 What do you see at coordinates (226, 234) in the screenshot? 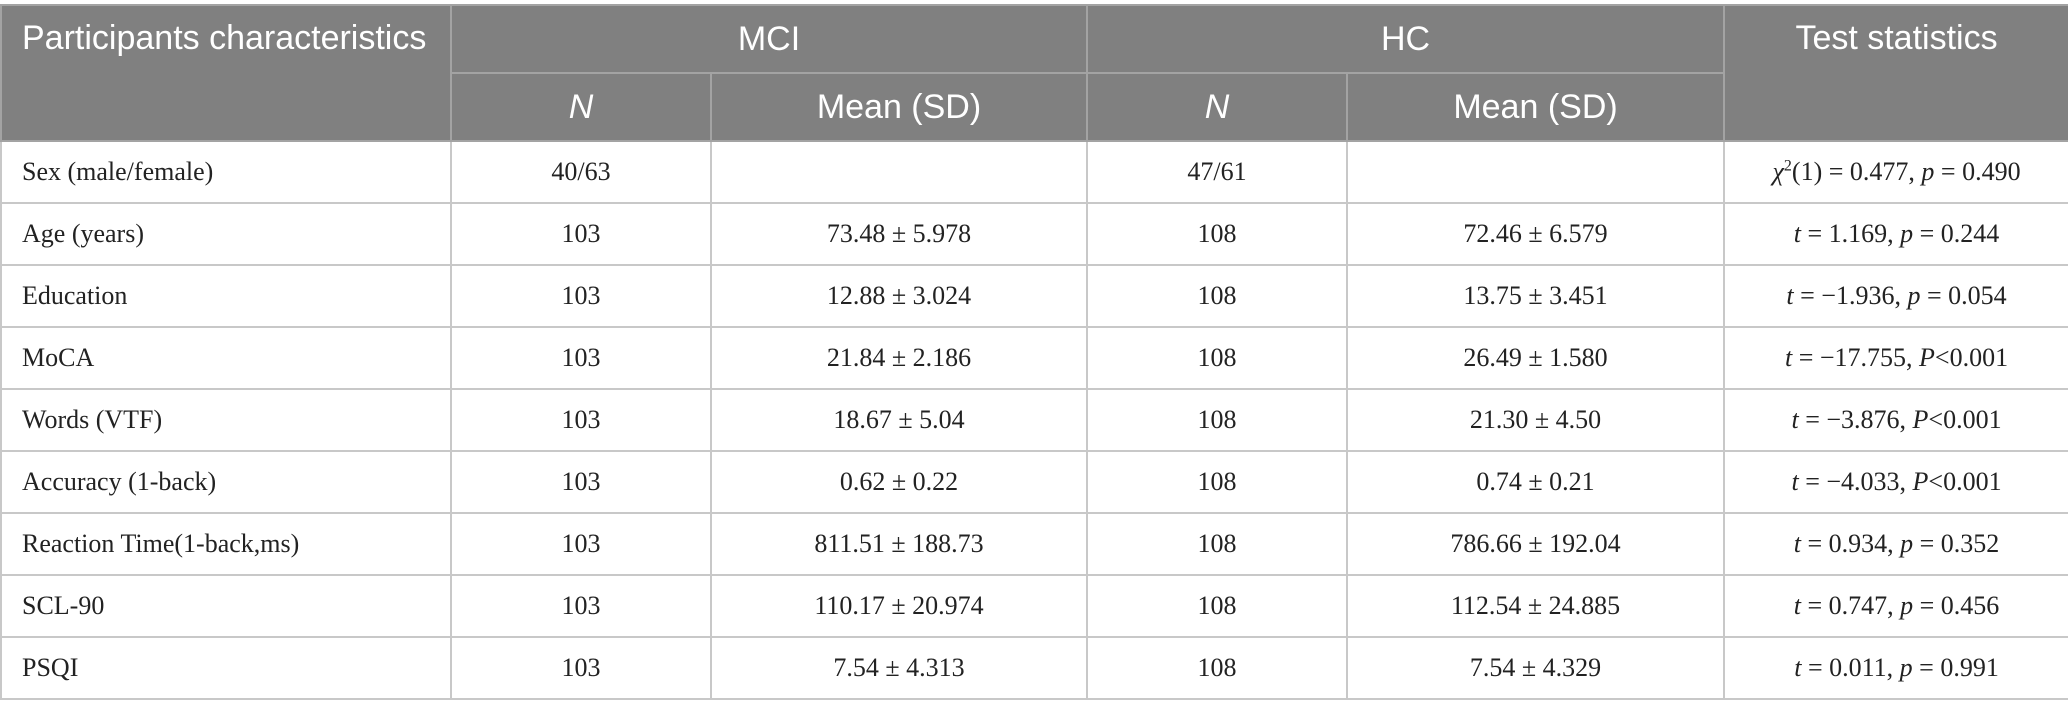
I see `row-label: Age (years)` at bounding box center [226, 234].